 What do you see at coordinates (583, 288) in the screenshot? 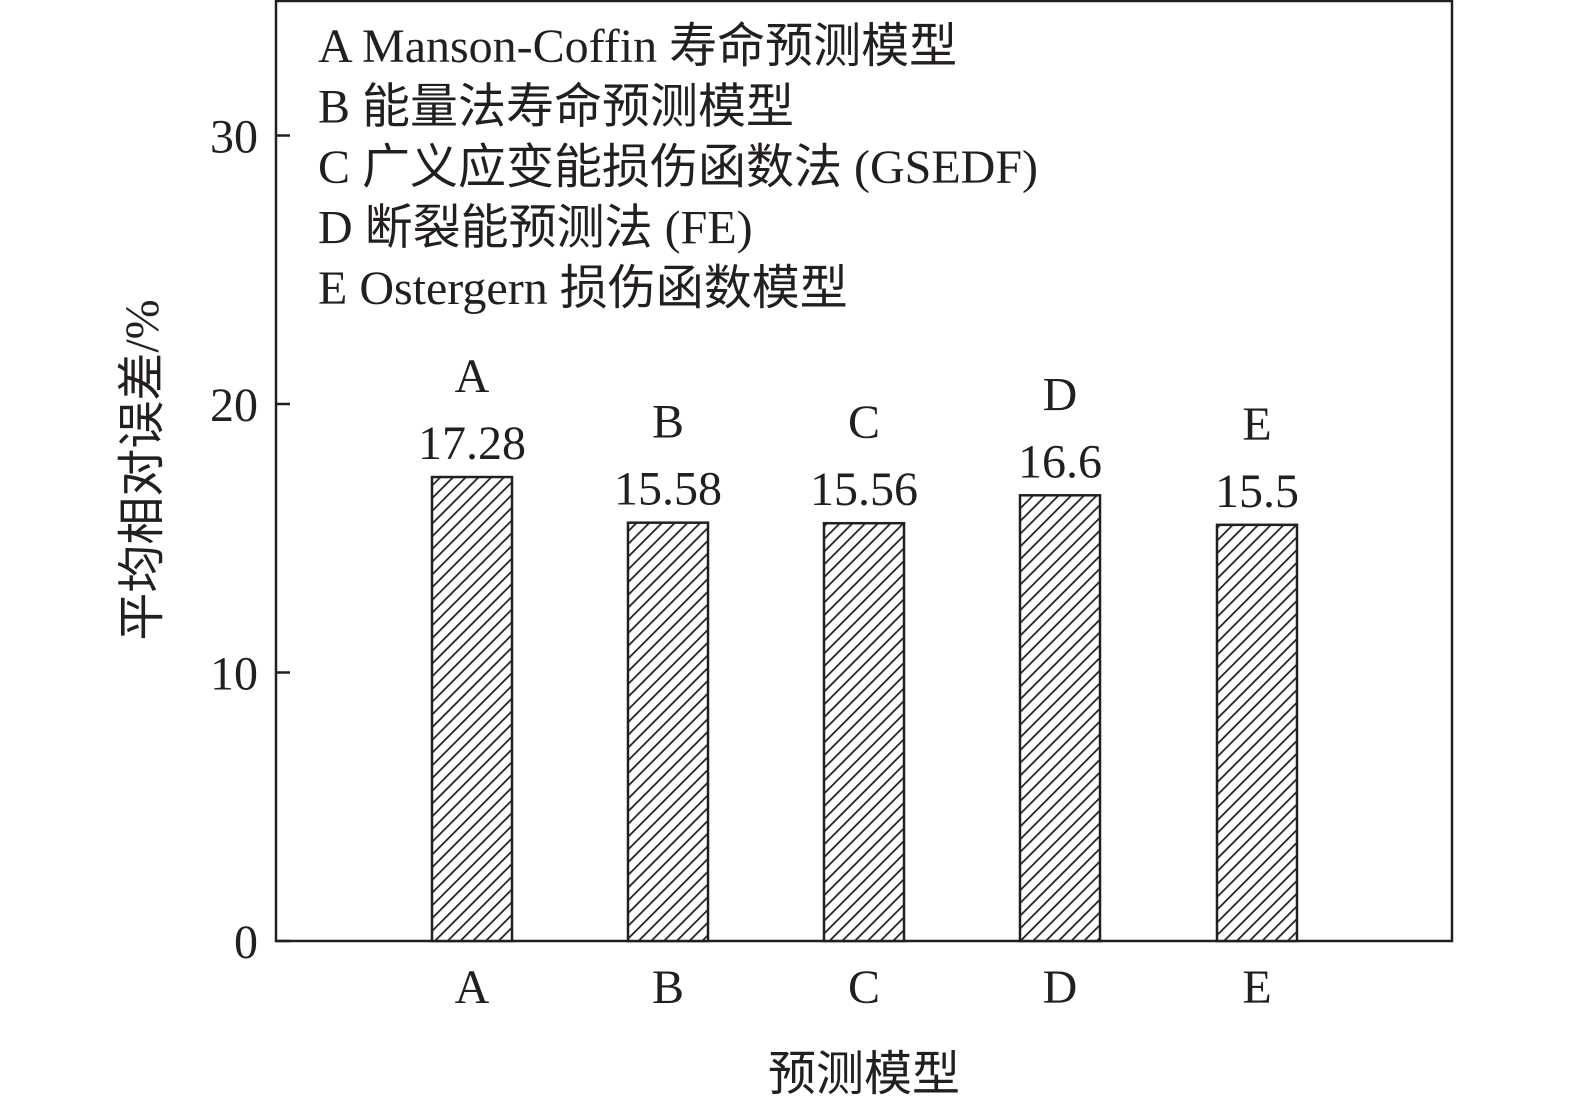
I see `legend-entry: E Ostergern 损伤函数模型` at bounding box center [583, 288].